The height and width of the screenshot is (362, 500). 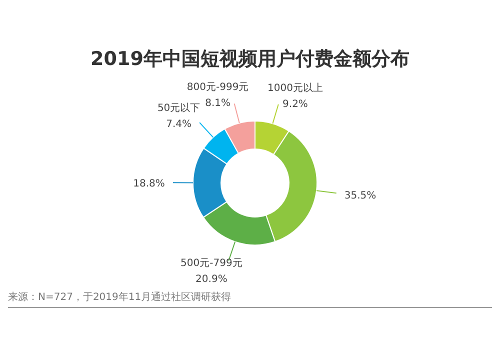 What do you see at coordinates (149, 184) in the screenshot?
I see `data-label: 18.8%` at bounding box center [149, 184].